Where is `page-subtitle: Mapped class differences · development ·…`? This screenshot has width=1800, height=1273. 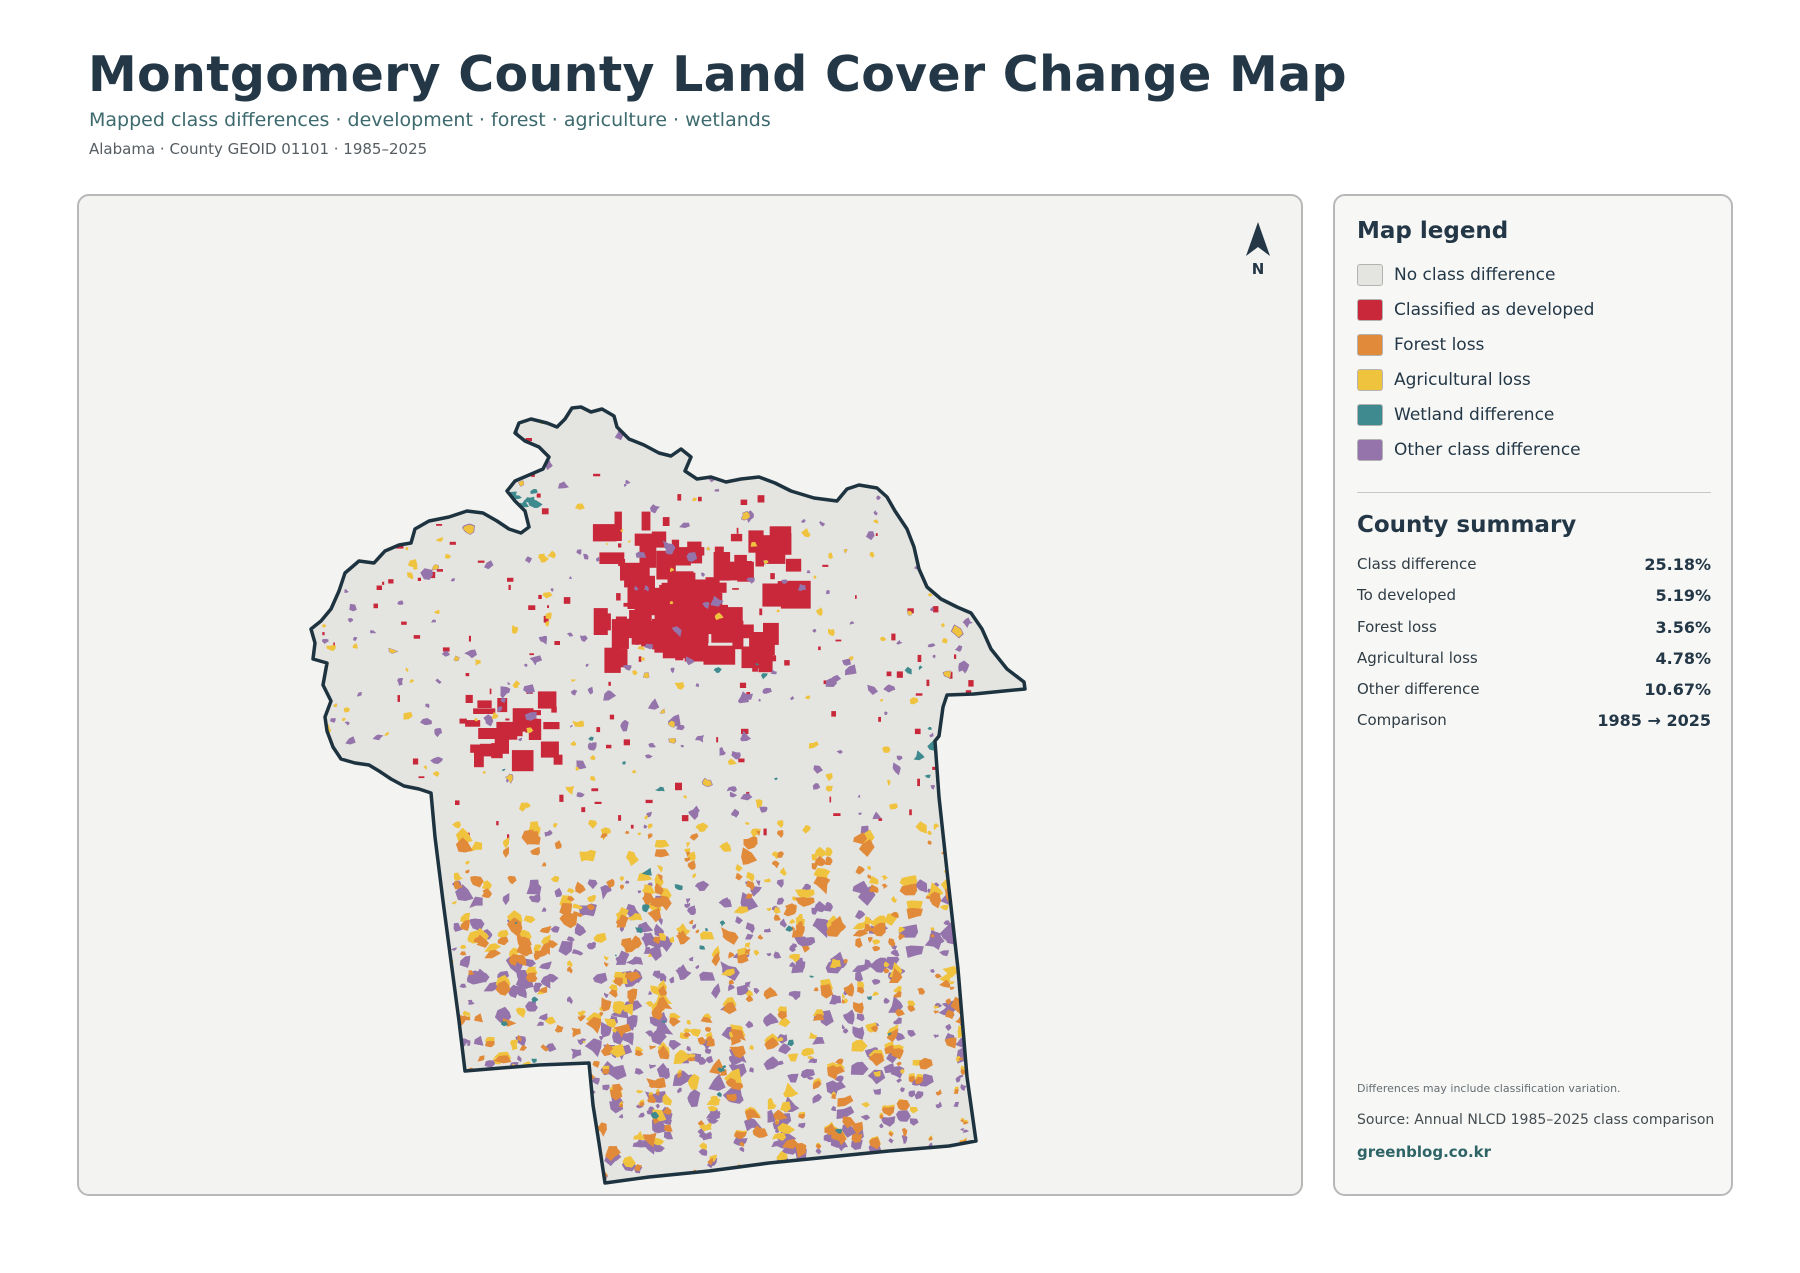
page-subtitle: Mapped class differences · development ·… is located at coordinates (430, 120).